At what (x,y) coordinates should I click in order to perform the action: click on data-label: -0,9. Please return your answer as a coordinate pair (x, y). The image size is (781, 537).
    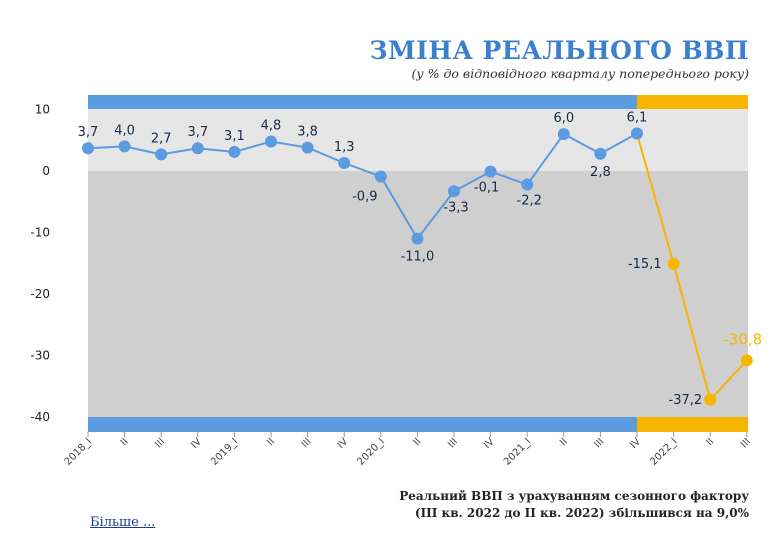
    Looking at the image, I should click on (364, 197).